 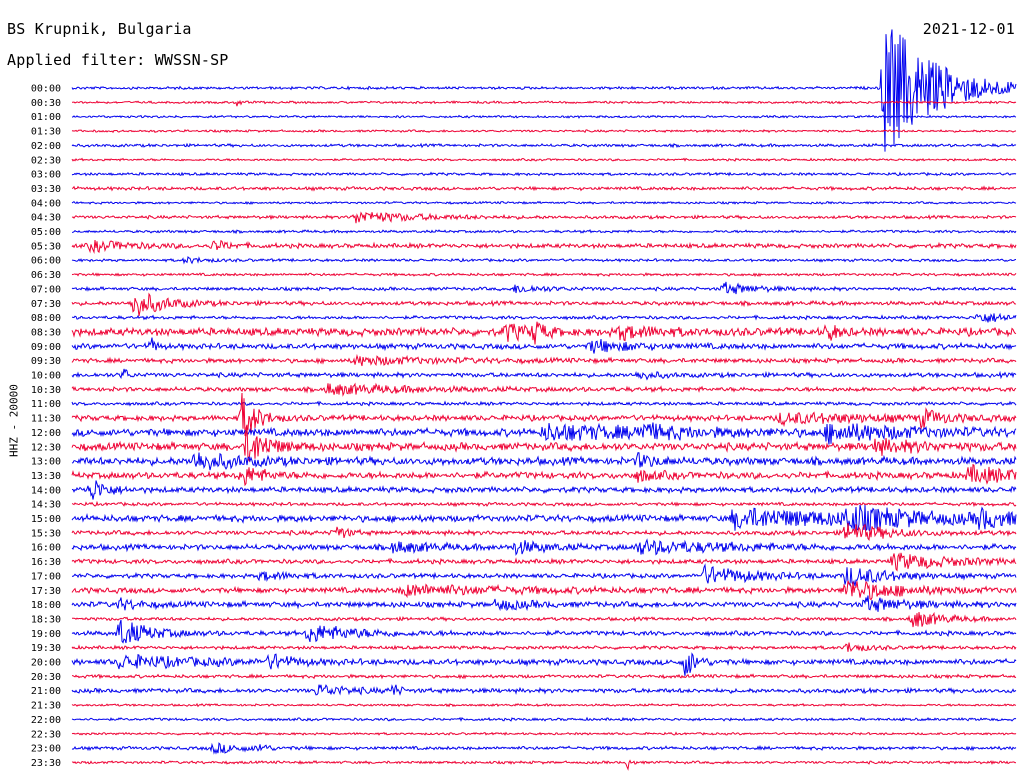 What do you see at coordinates (46, 605) in the screenshot?
I see `time-tick-label: 18:00` at bounding box center [46, 605].